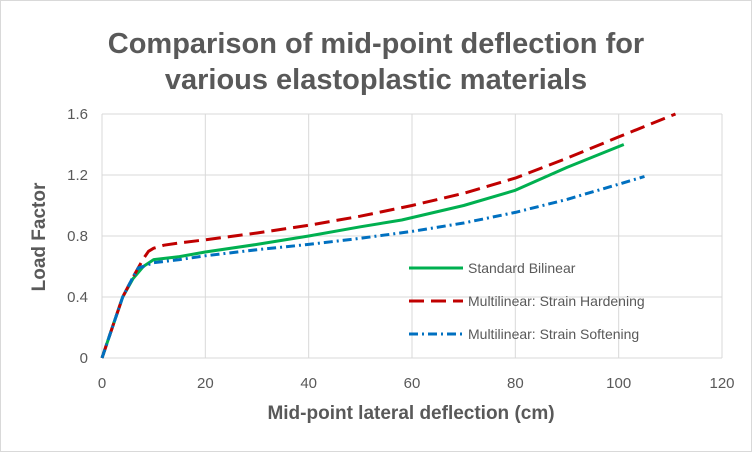  I want to click on y-tick-label: 1.6, so click(77, 114).